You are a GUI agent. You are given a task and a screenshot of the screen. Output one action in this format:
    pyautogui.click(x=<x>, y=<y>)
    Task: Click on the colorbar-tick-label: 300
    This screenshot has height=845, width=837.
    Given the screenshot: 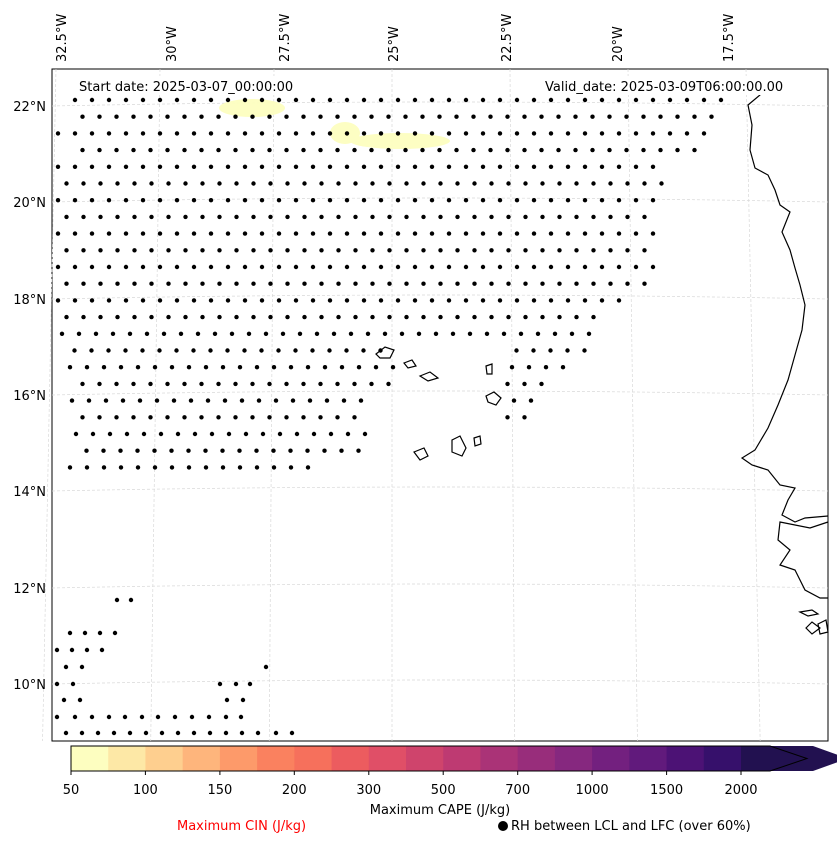 What is the action you would take?
    pyautogui.click(x=368, y=790)
    